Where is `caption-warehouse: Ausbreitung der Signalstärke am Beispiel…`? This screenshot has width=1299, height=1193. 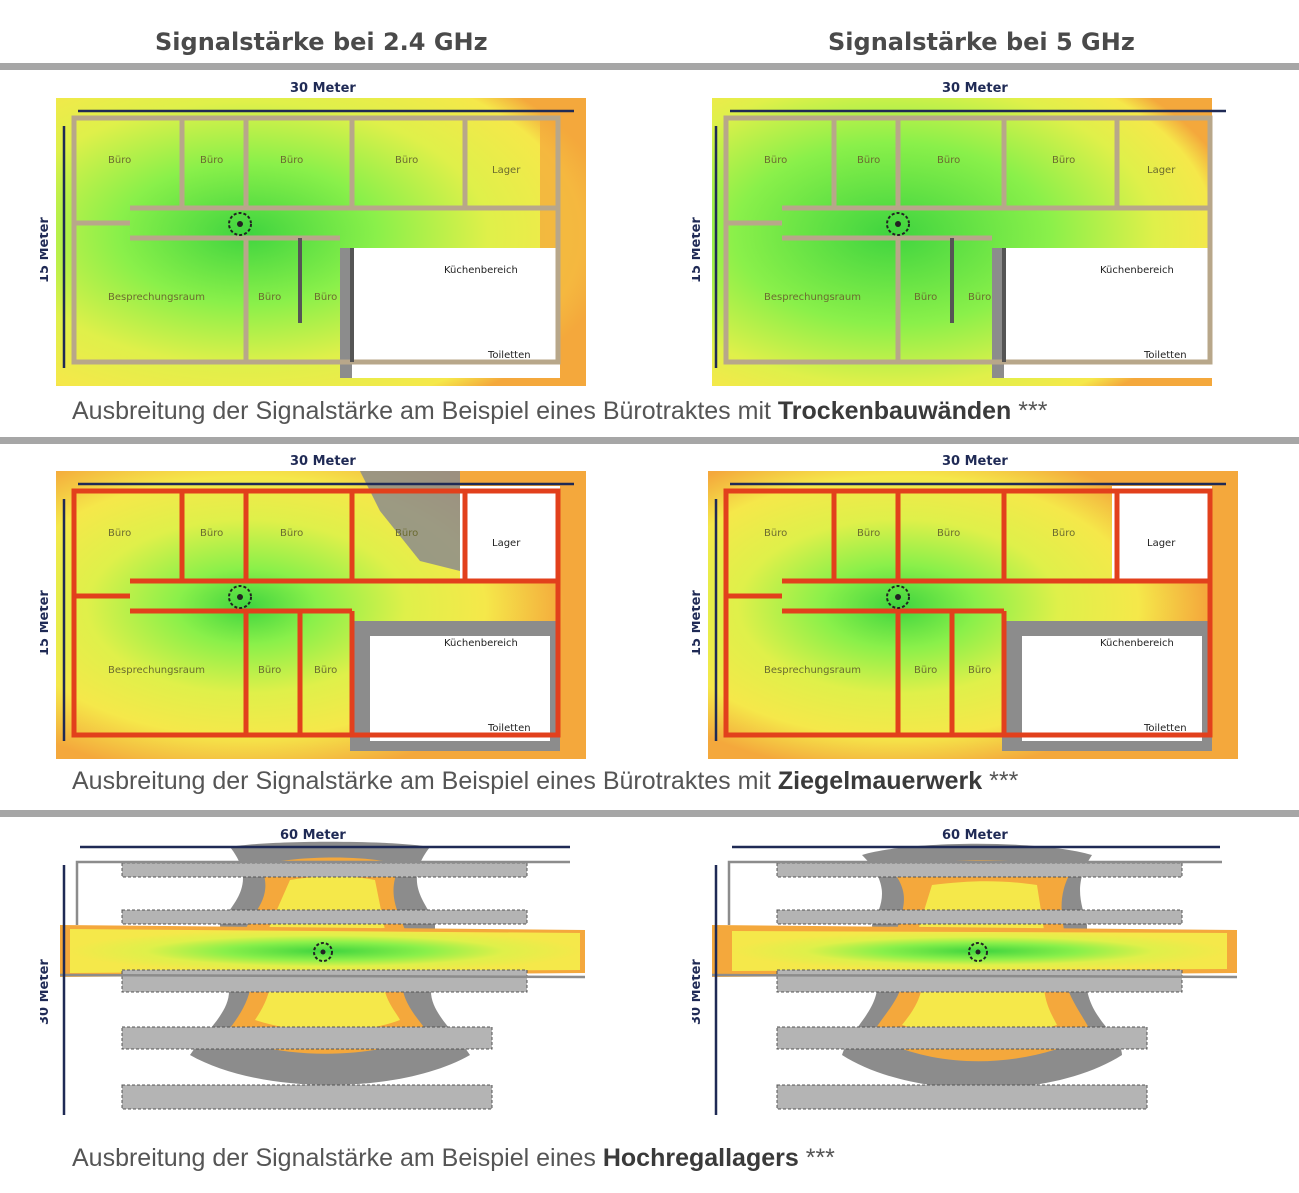 caption-warehouse: Ausbreitung der Signalstärke am Beispiel… is located at coordinates (453, 1158).